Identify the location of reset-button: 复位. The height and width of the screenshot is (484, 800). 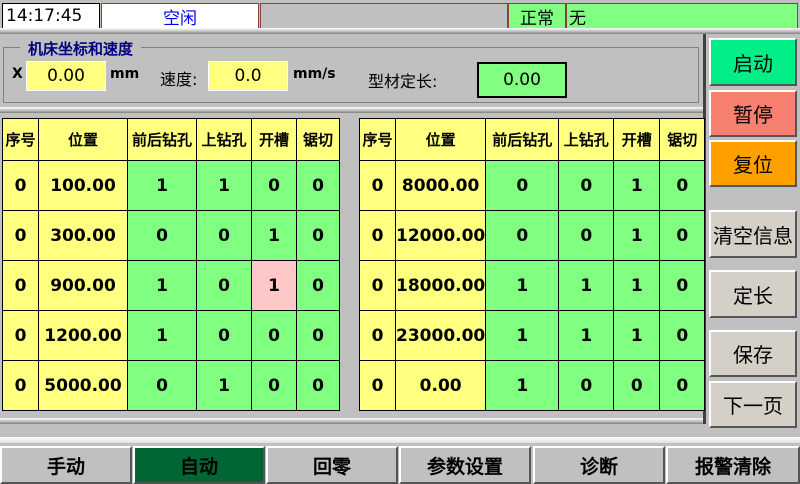
(753, 163).